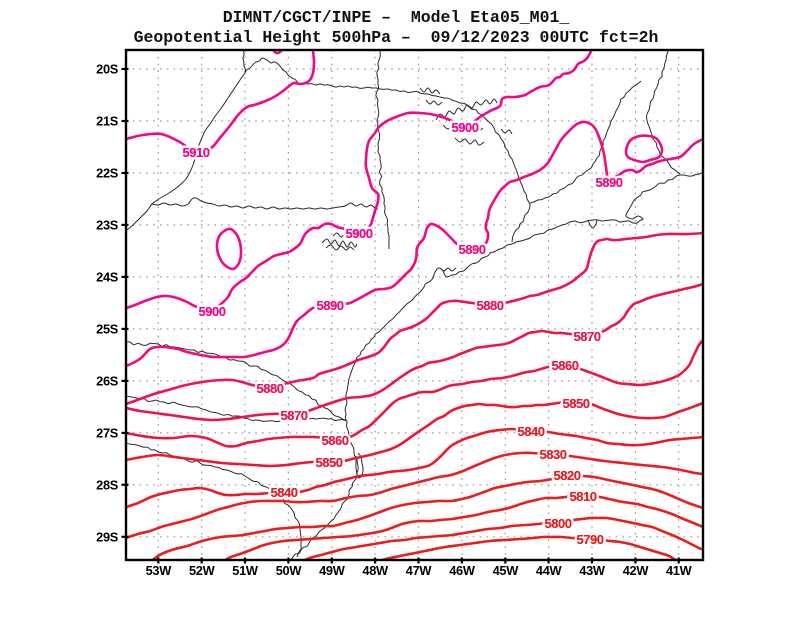 The width and height of the screenshot is (800, 618). Describe the element at coordinates (107, 225) in the screenshot. I see `svg-text: 23S` at that location.